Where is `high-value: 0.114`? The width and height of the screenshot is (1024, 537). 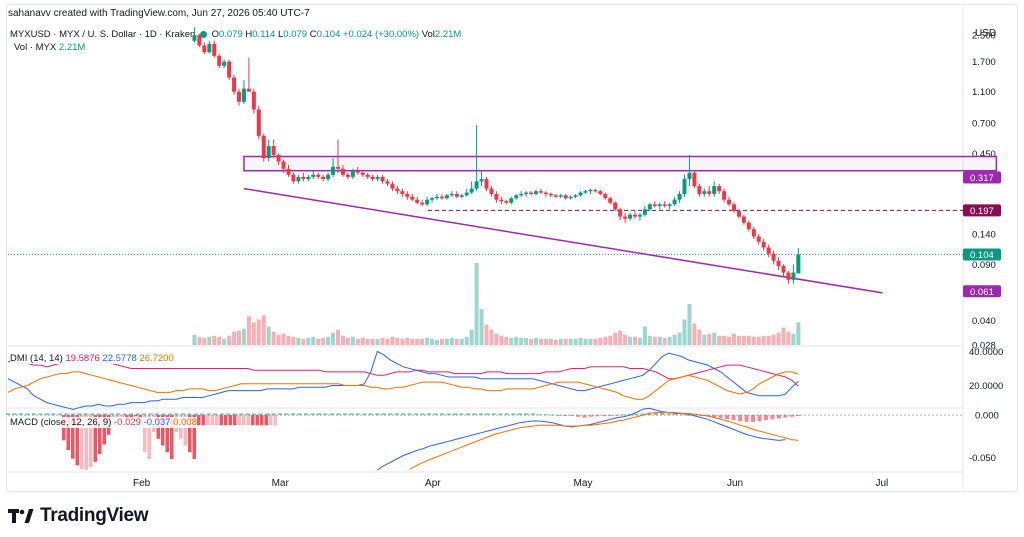 high-value: 0.114 is located at coordinates (264, 34).